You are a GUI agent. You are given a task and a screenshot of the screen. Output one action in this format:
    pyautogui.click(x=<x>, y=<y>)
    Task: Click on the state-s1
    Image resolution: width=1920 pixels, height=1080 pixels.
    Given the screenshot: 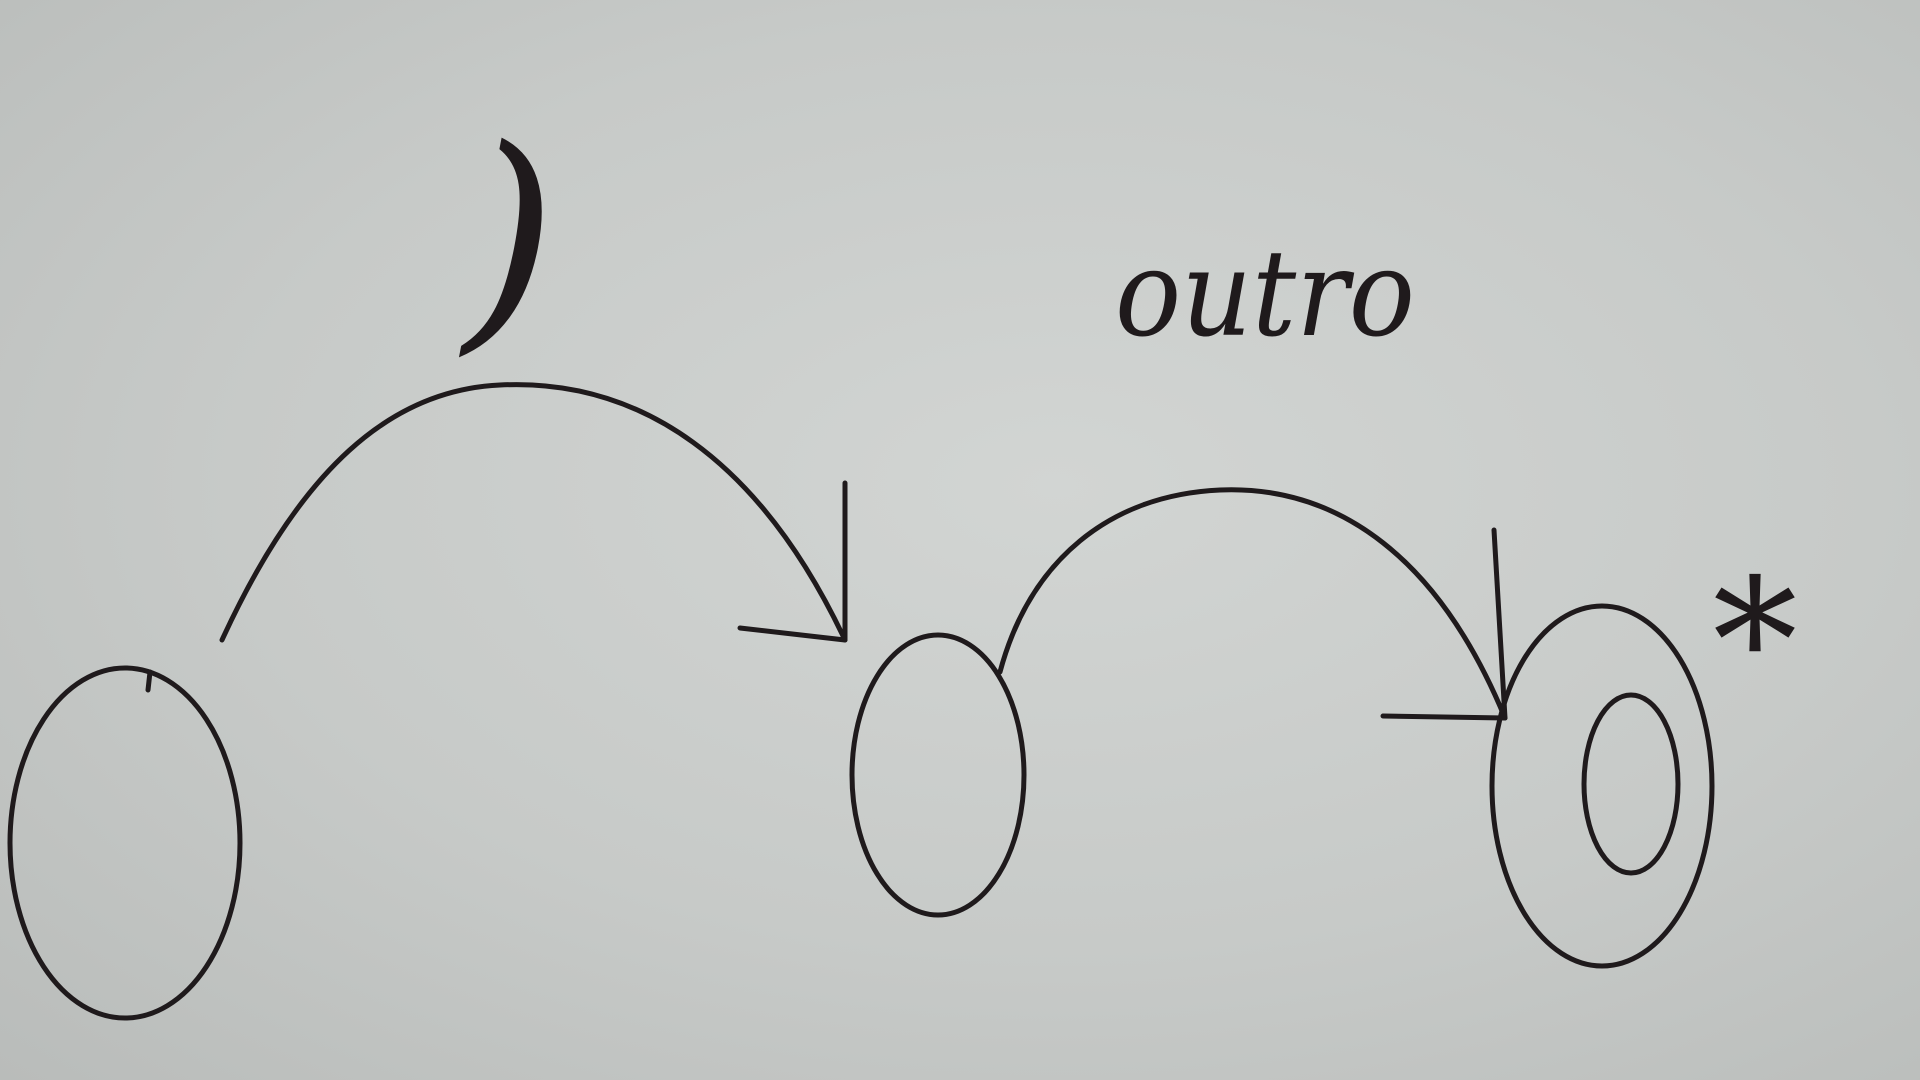 What is the action you would take?
    pyautogui.click(x=938, y=775)
    